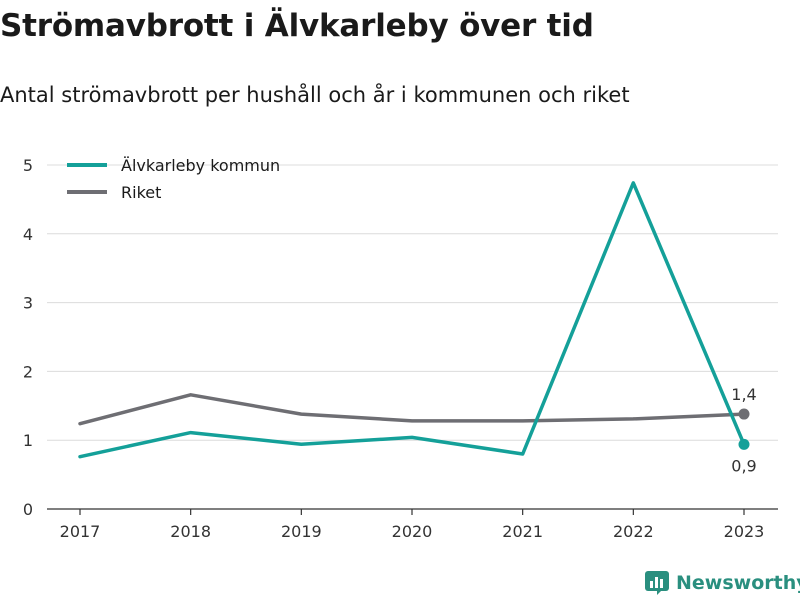 The image size is (800, 600). Describe the element at coordinates (744, 444) in the screenshot. I see `end-point-älvkarleby-kommun` at that location.